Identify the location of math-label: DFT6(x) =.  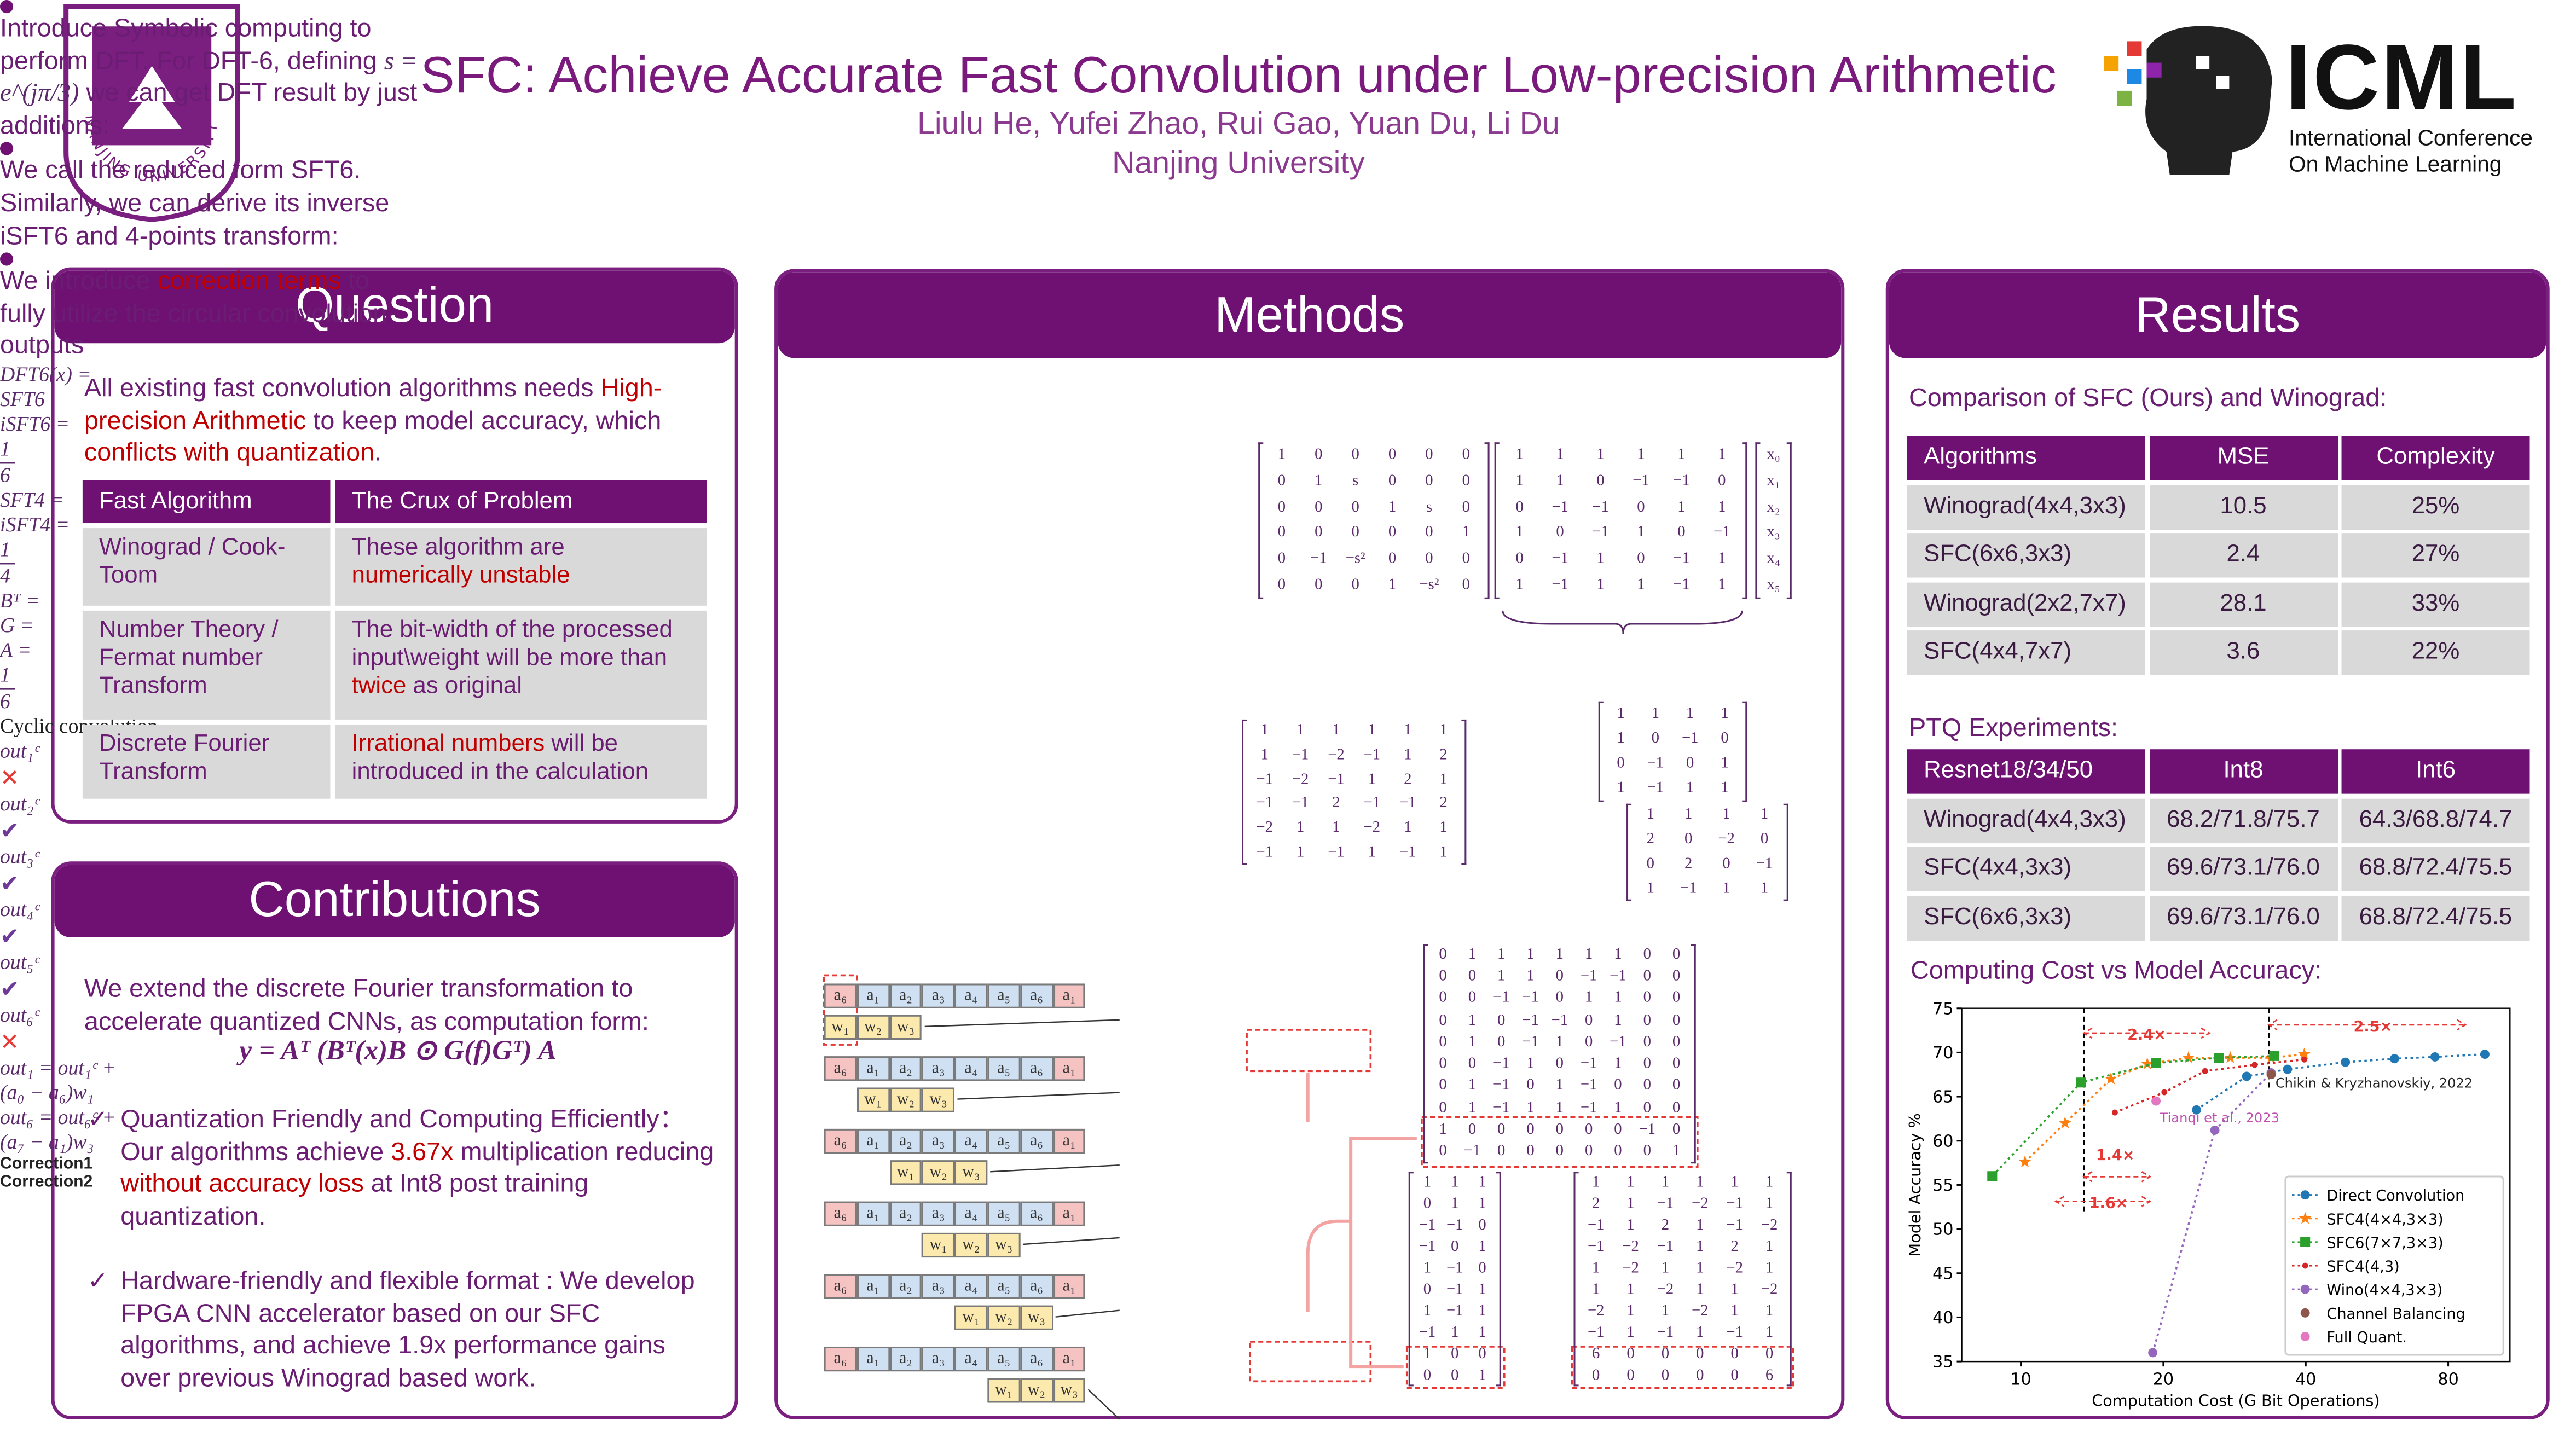
(45, 374).